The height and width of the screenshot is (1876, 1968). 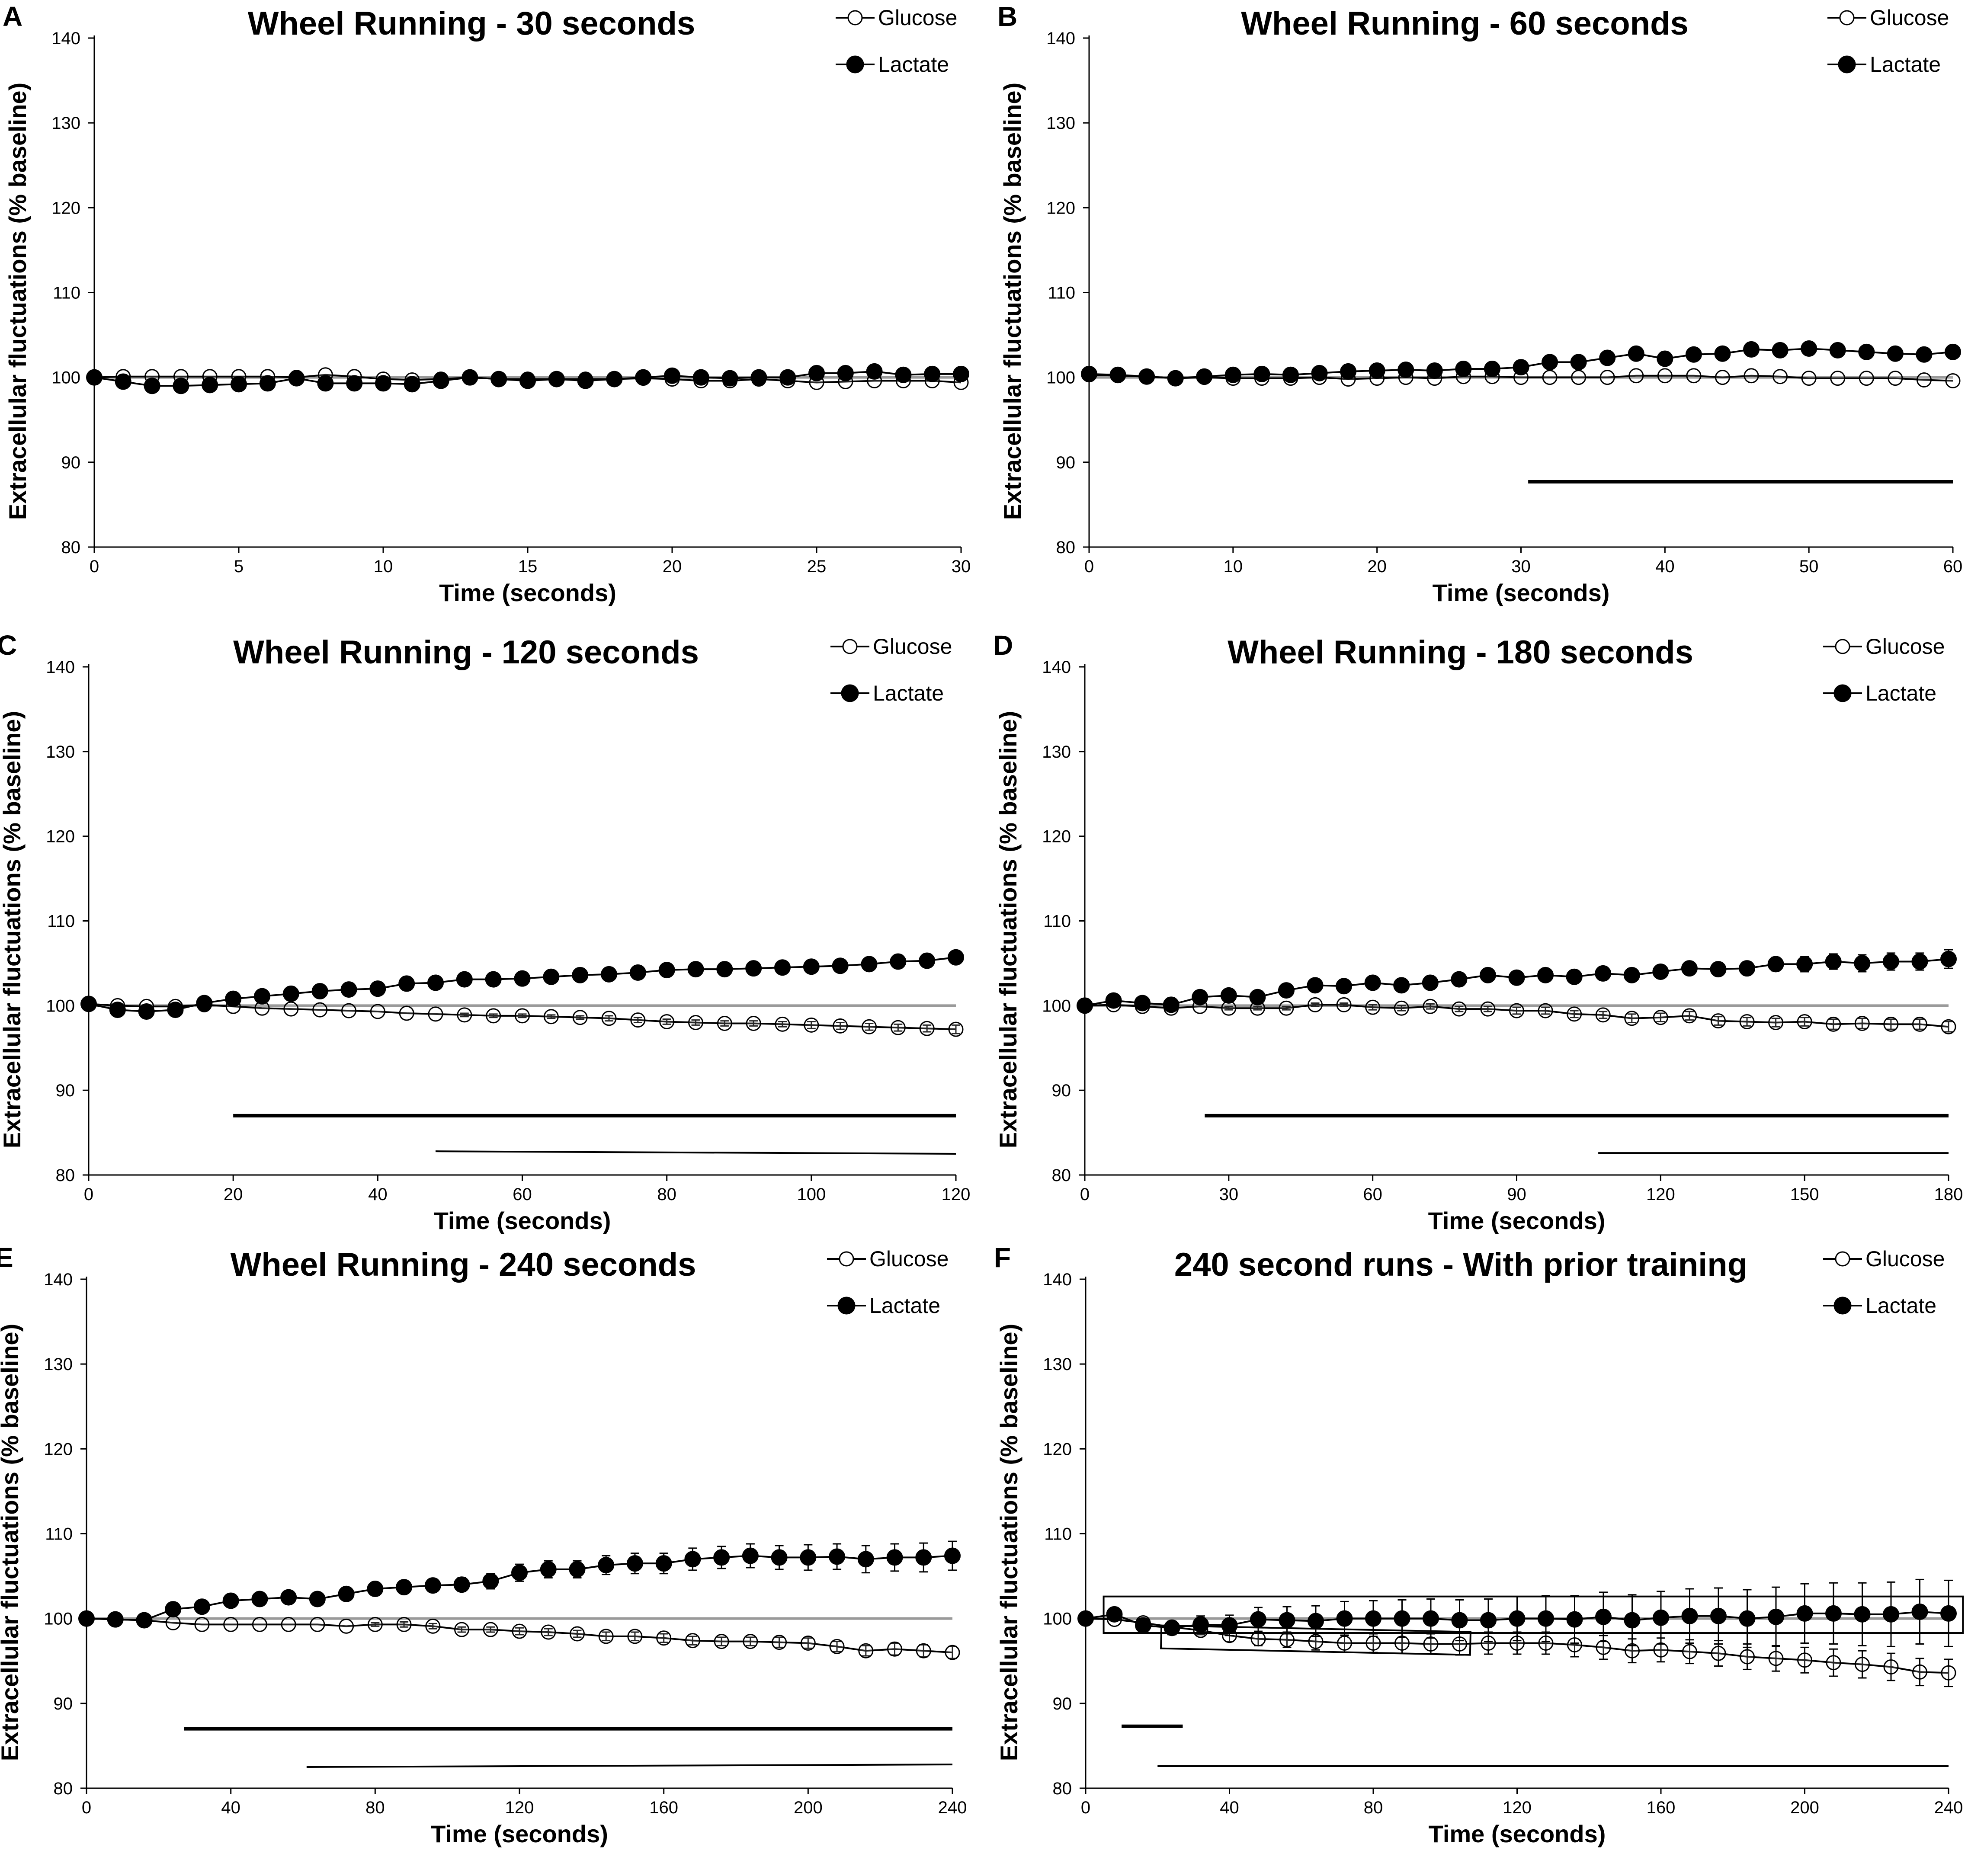 I want to click on legend-label: Glucose, so click(x=909, y=1259).